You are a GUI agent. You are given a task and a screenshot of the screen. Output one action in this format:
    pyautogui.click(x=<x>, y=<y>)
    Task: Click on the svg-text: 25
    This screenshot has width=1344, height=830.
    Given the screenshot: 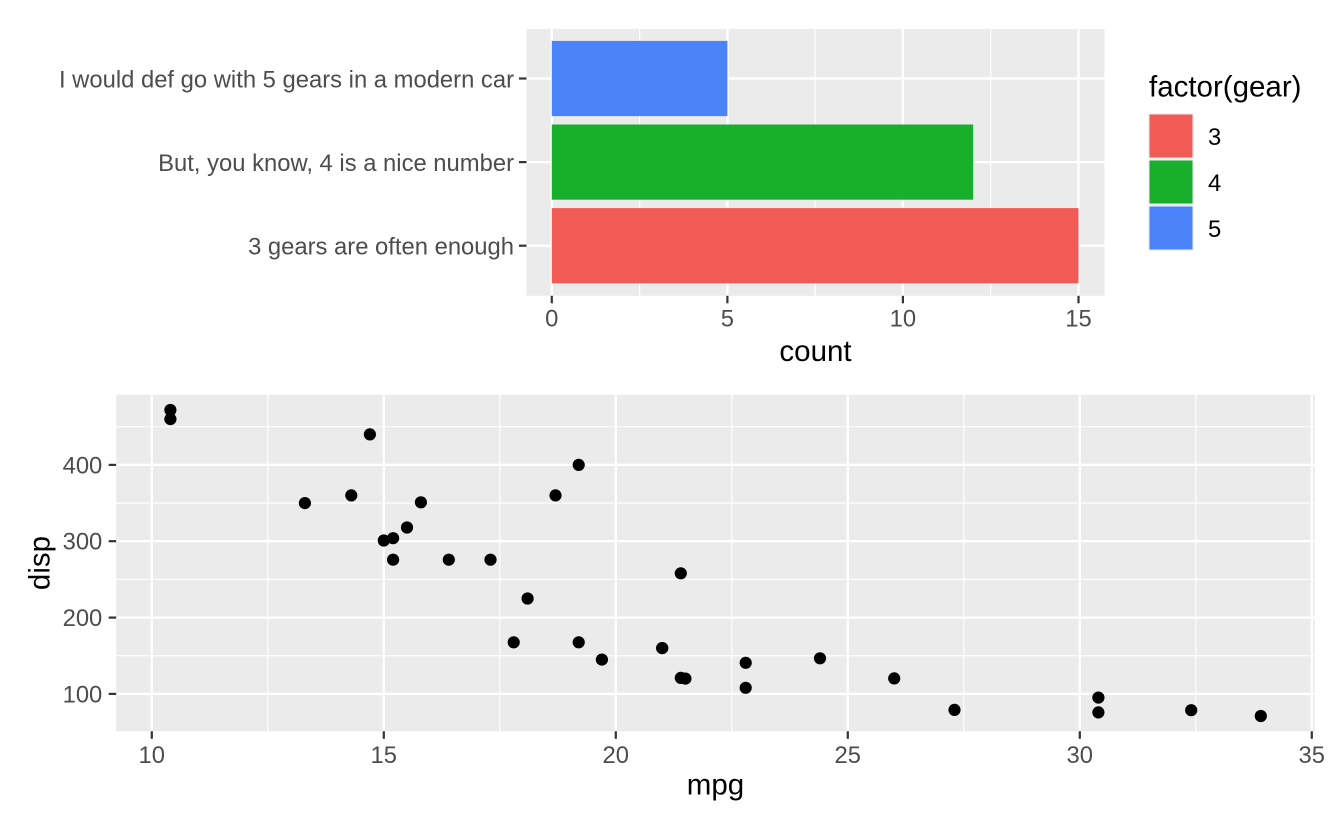 What is the action you would take?
    pyautogui.click(x=848, y=755)
    